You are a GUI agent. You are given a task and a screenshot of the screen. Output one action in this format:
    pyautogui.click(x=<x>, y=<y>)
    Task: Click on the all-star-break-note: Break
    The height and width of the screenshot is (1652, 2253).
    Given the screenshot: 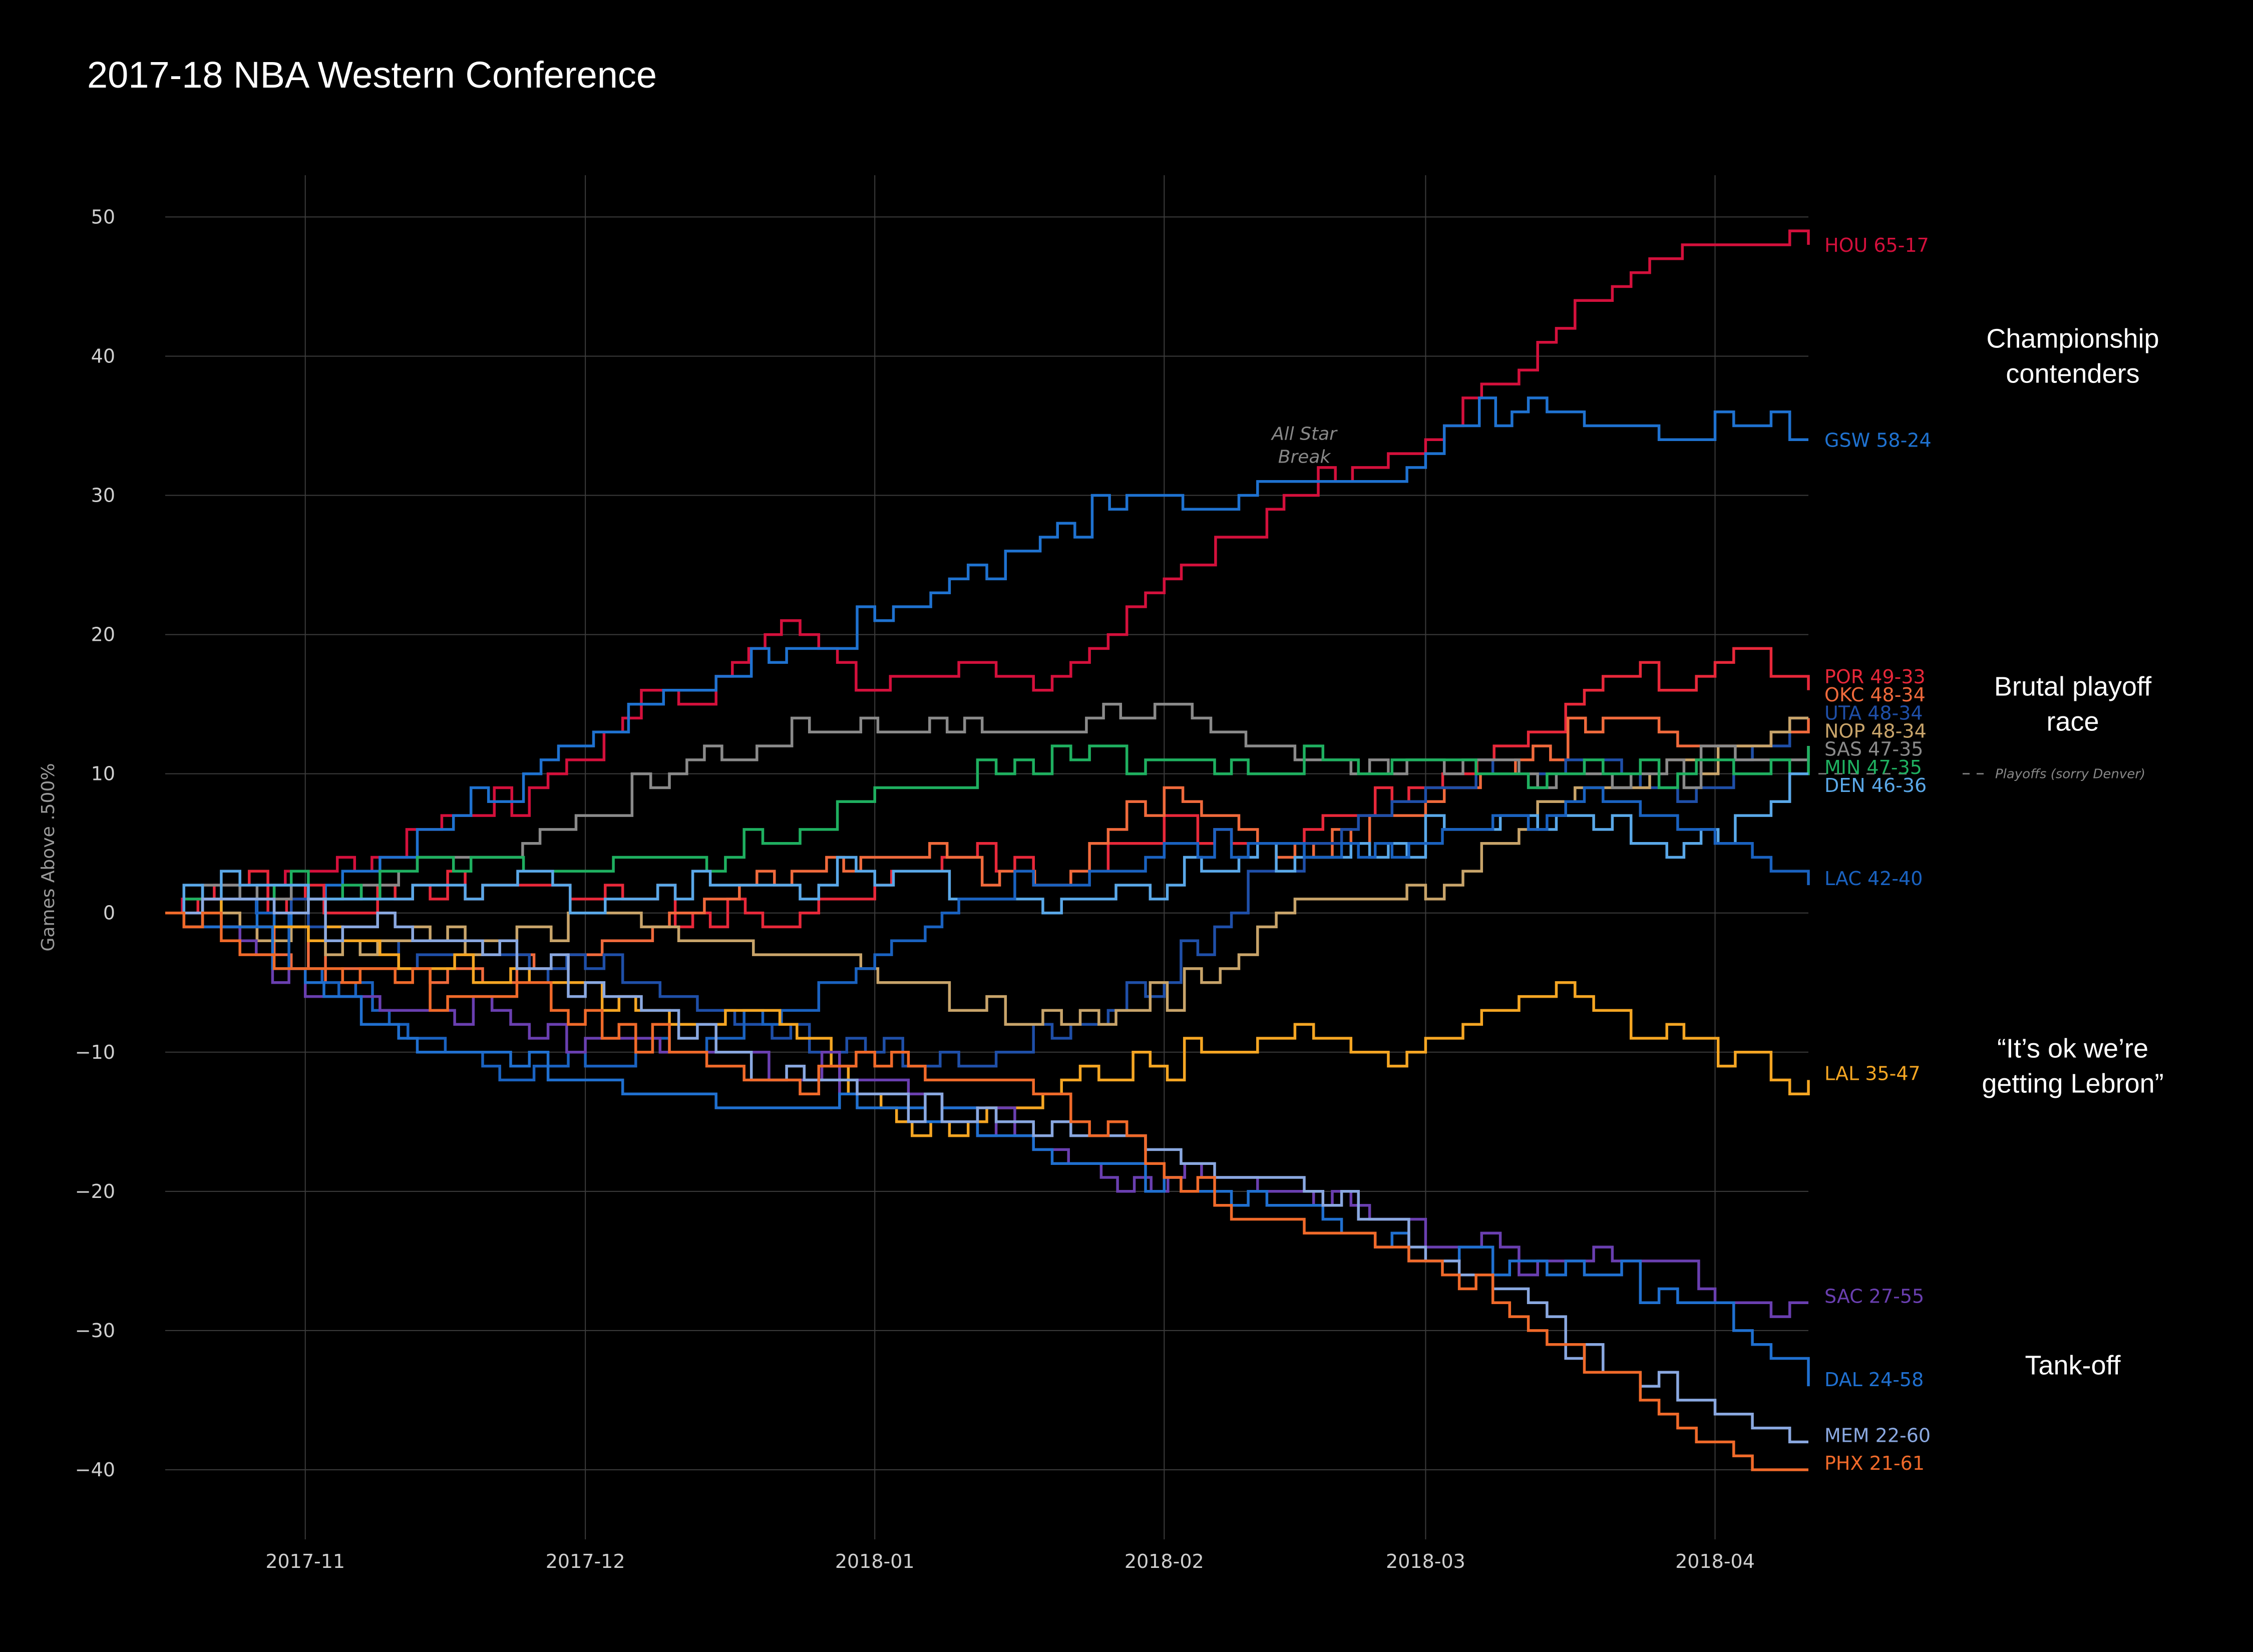 What is the action you would take?
    pyautogui.click(x=1305, y=457)
    